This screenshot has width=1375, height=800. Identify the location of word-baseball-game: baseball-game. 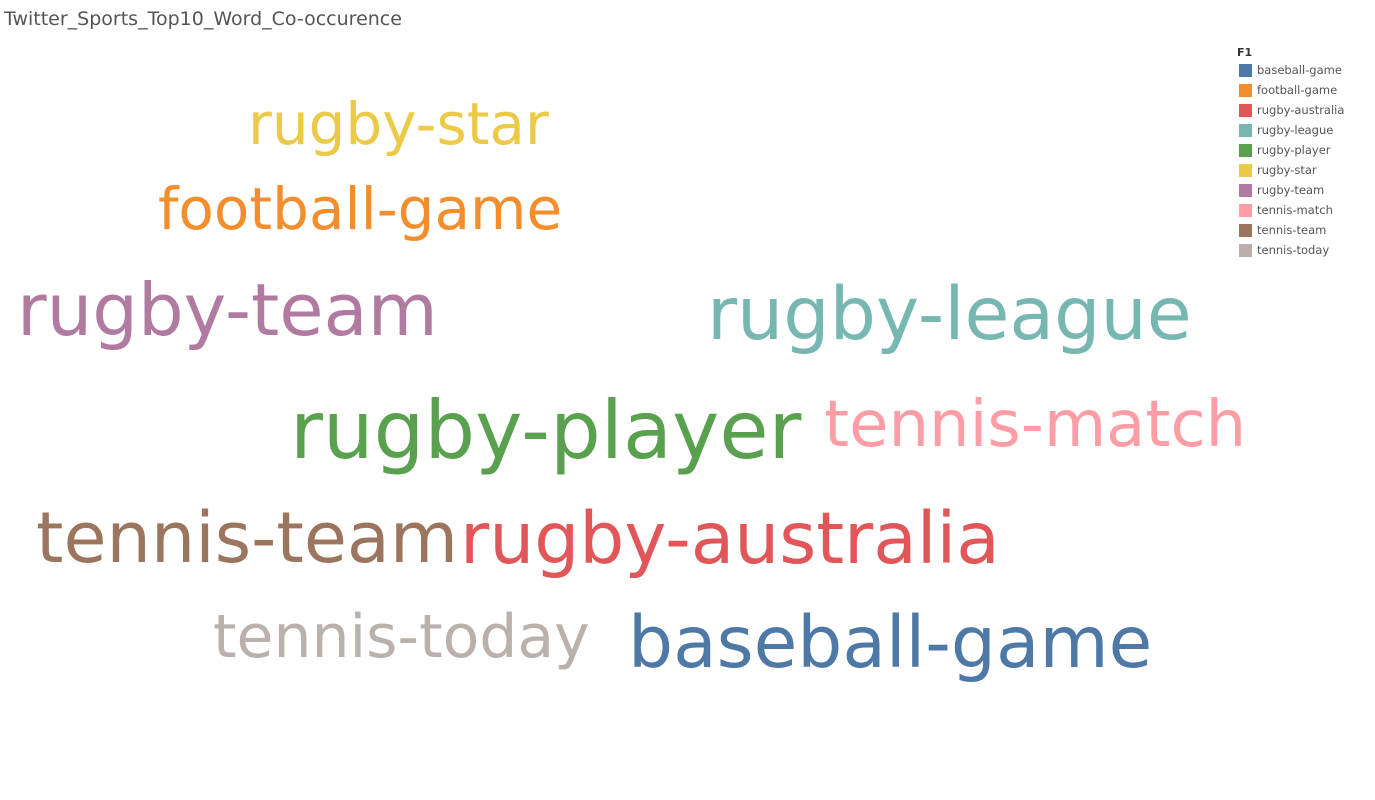
(890, 642).